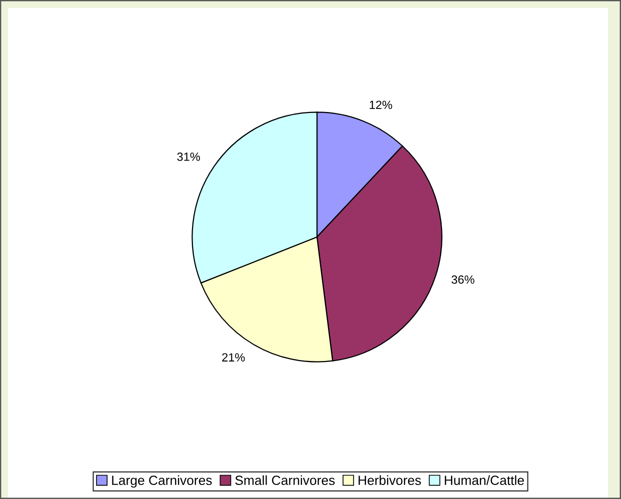 The image size is (621, 499). What do you see at coordinates (233, 357) in the screenshot?
I see `data-label: 21%` at bounding box center [233, 357].